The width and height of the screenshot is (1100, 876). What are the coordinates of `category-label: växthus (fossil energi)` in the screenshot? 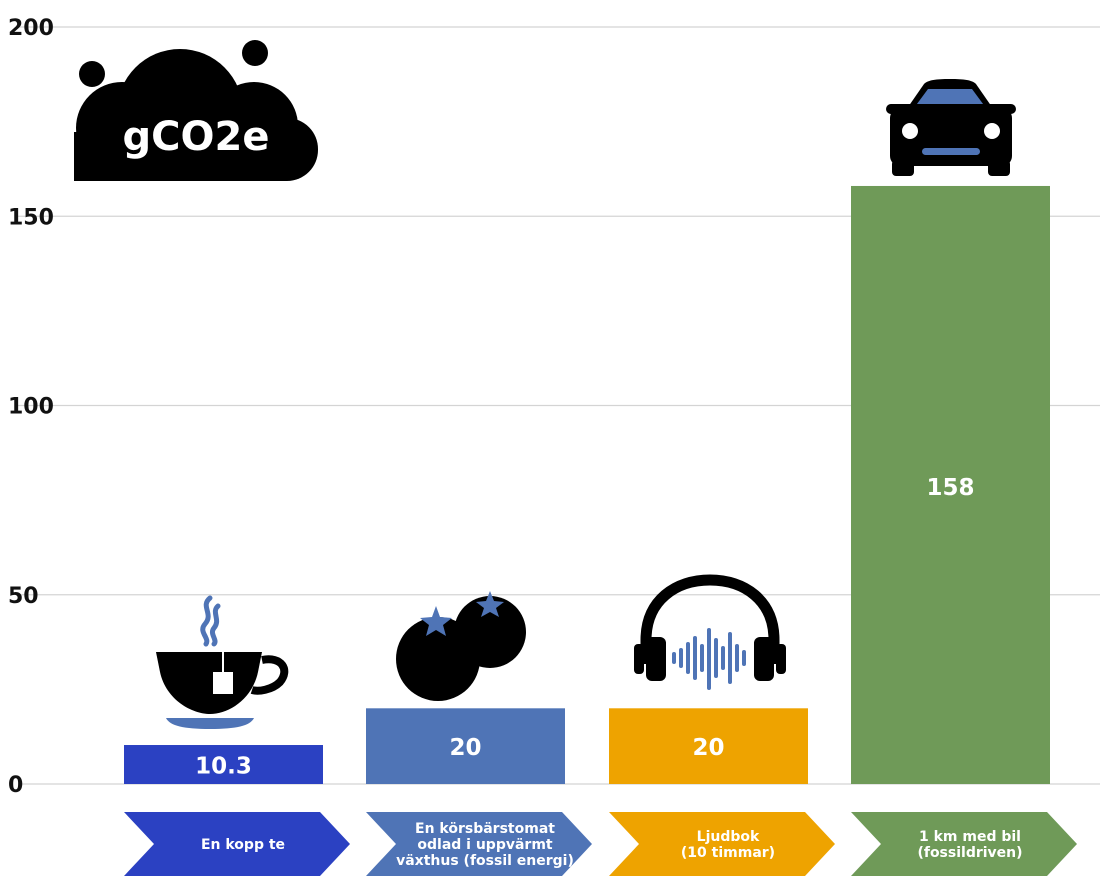 It's located at (485, 861).